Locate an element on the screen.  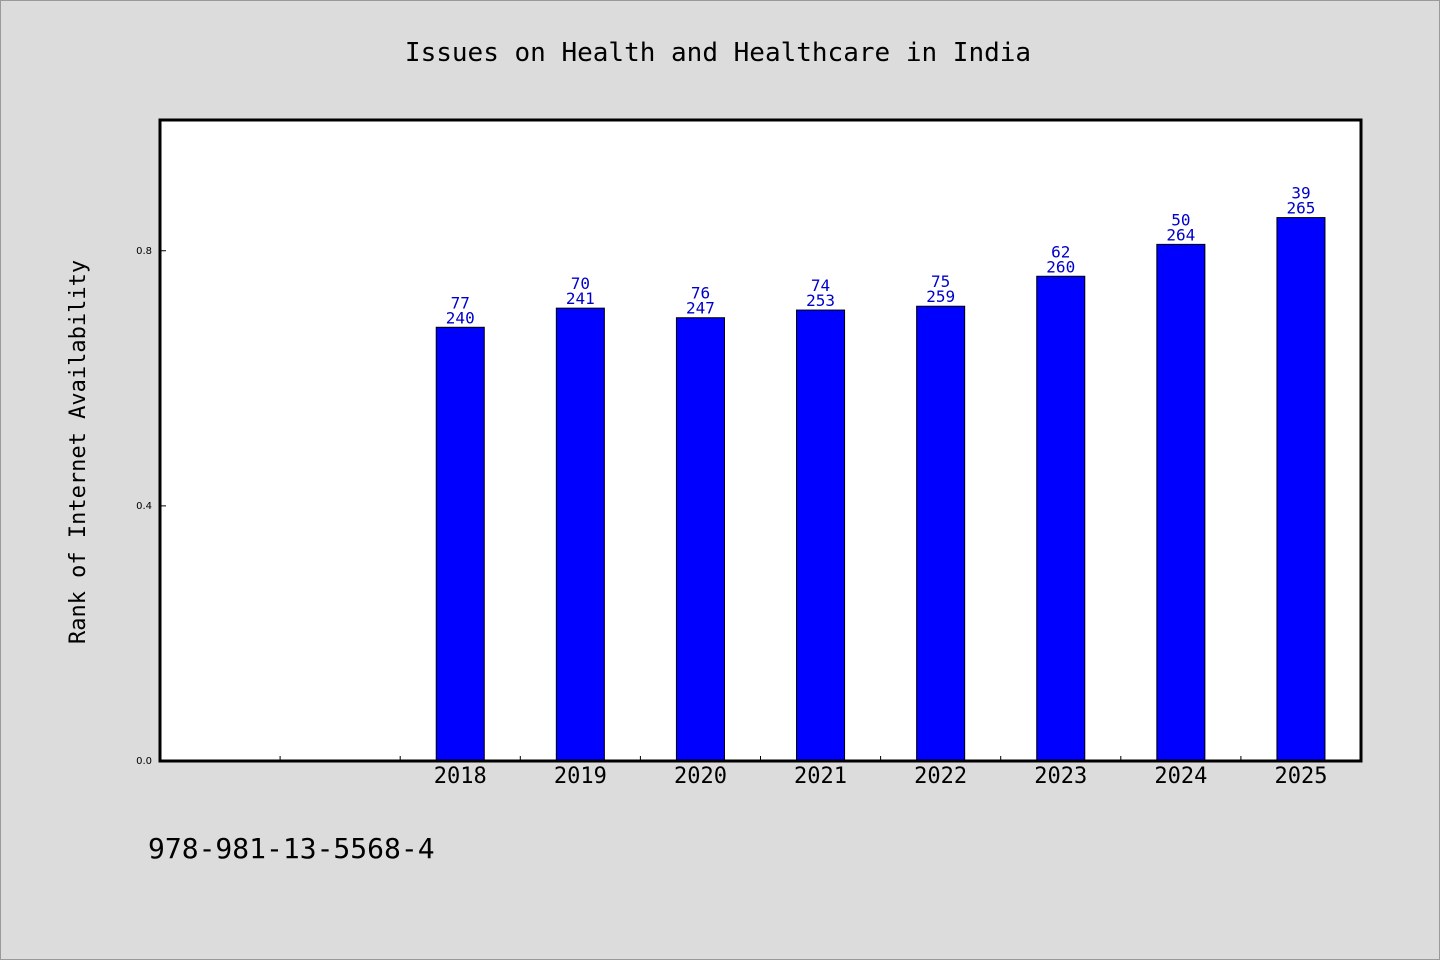
bar-data-label-bottom: 259 is located at coordinates (940, 296).